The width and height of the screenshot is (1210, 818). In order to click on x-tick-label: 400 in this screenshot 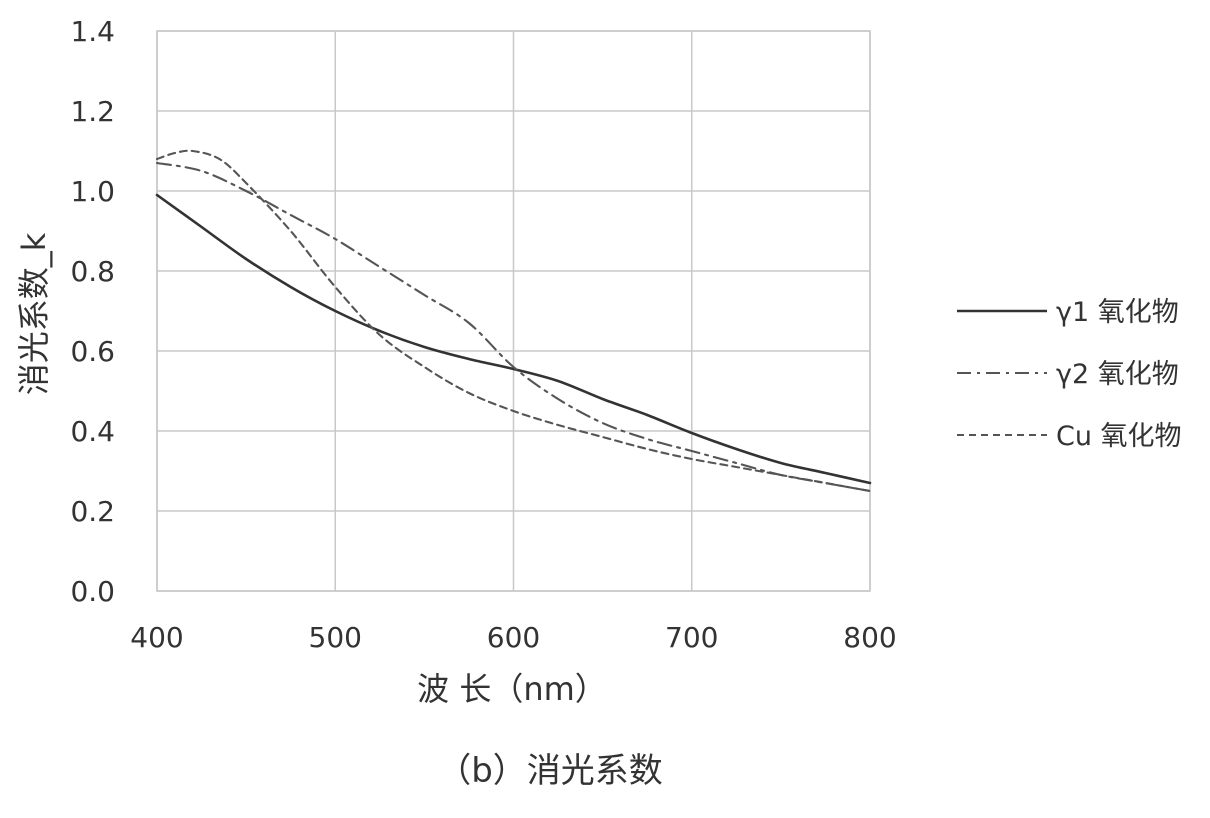, I will do `click(156, 637)`.